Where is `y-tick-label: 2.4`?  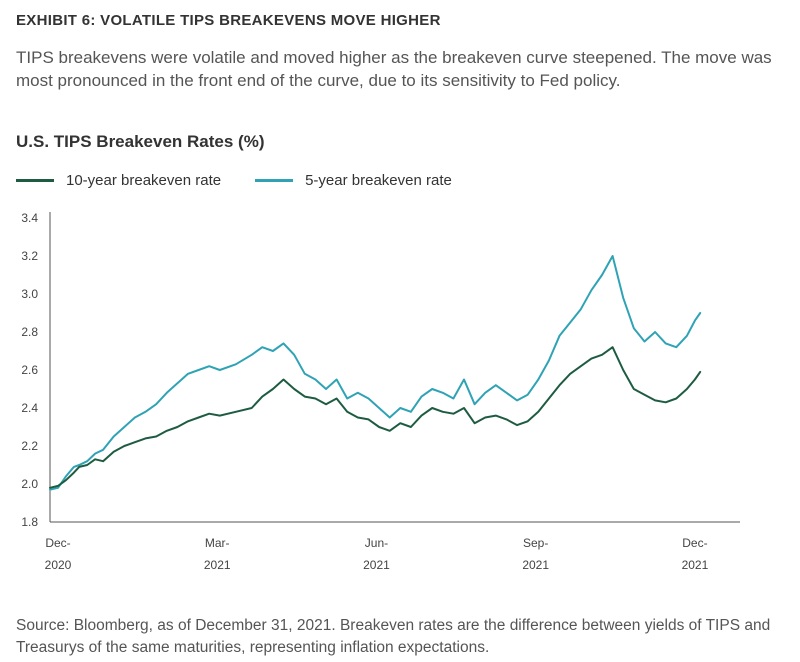
y-tick-label: 2.4 is located at coordinates (29, 408).